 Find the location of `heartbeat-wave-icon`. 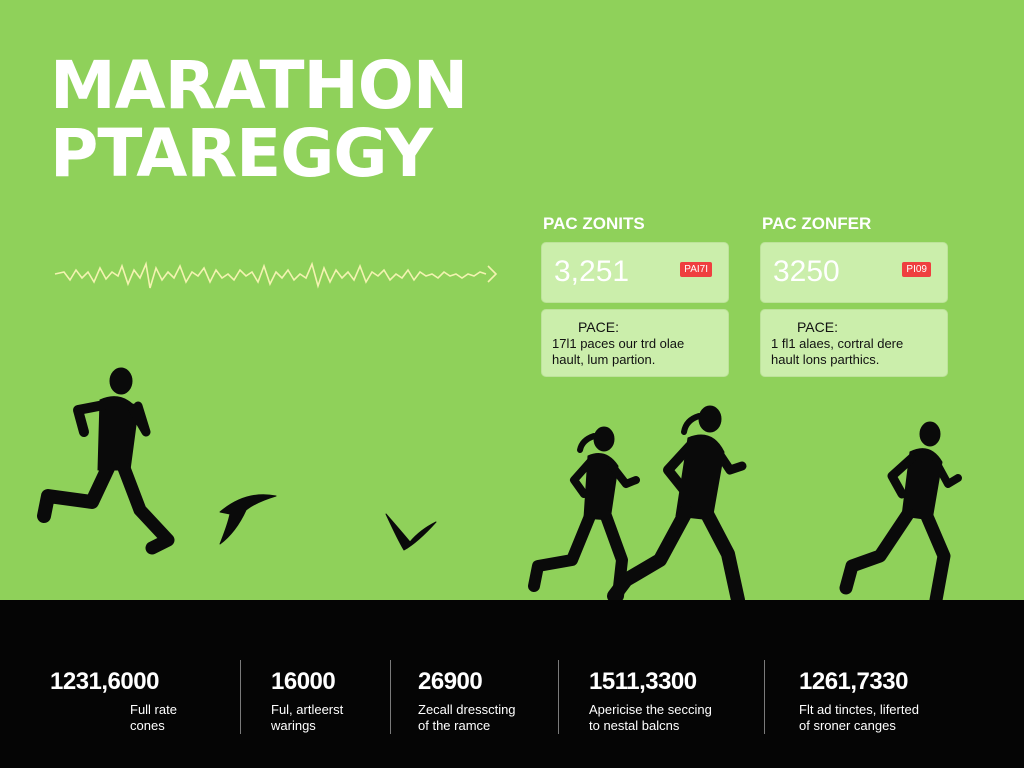

heartbeat-wave-icon is located at coordinates (276, 275).